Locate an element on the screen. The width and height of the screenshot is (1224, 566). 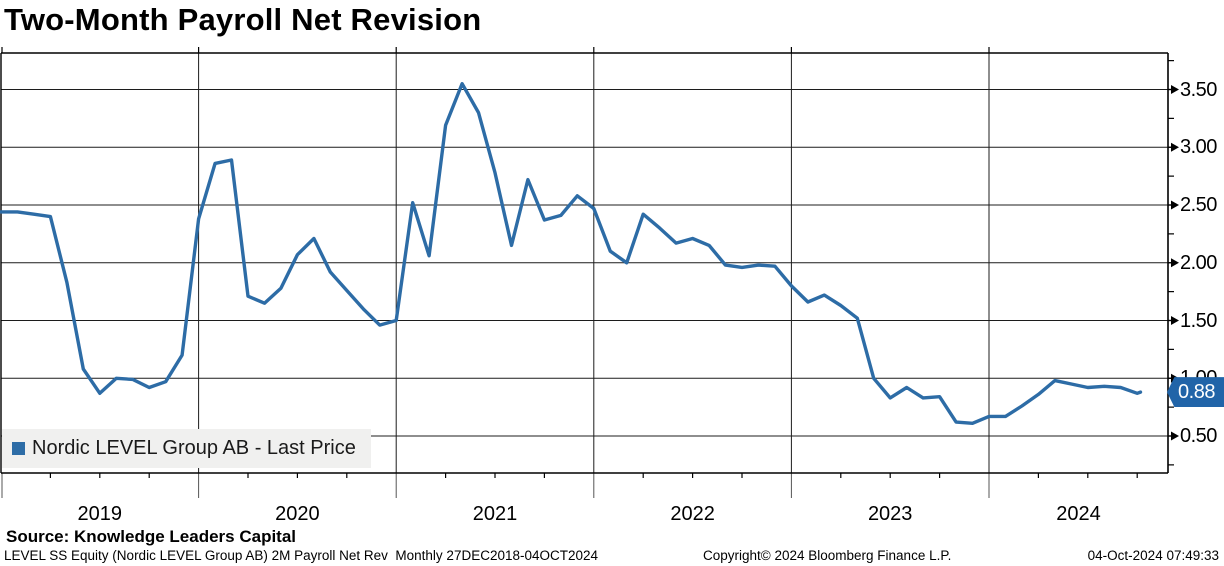
y-tick-label: 3.00 is located at coordinates (1198, 147).